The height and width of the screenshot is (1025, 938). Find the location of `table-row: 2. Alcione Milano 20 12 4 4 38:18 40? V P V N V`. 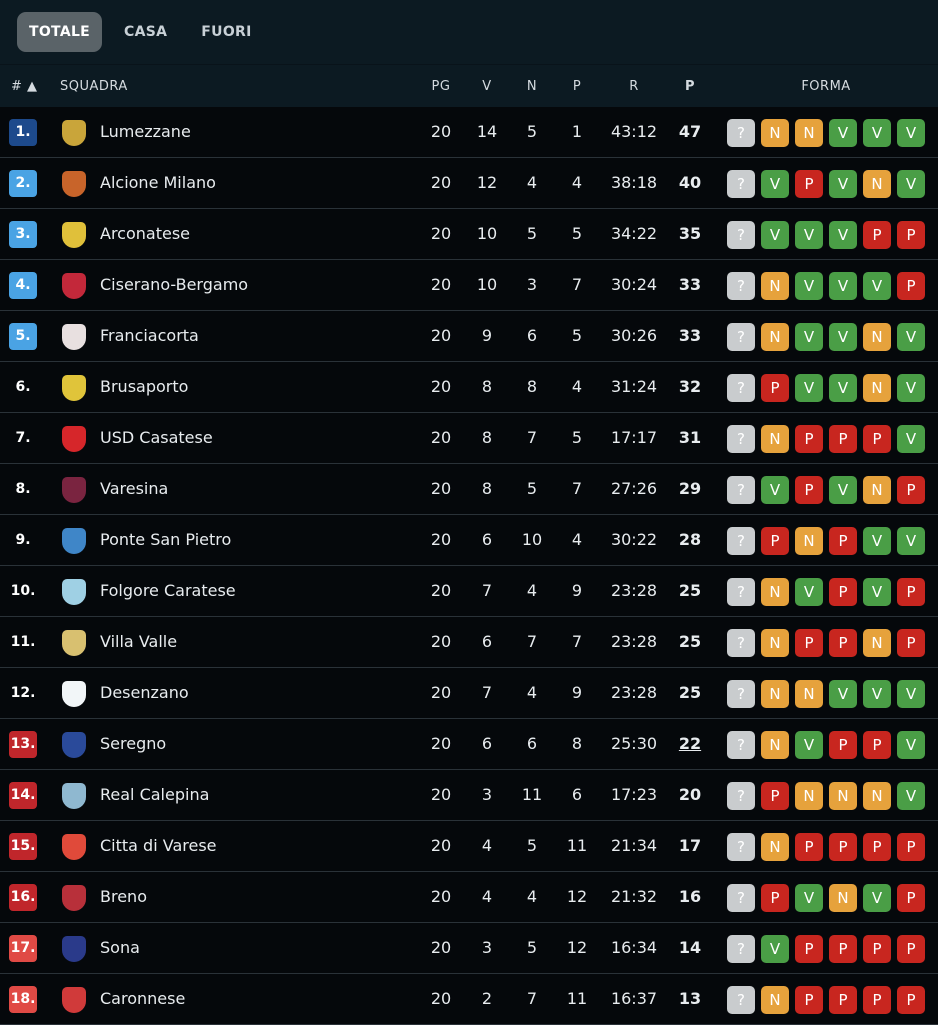

table-row: 2. Alcione Milano 20 12 4 4 38:18 40? V P V N V is located at coordinates (469, 183).